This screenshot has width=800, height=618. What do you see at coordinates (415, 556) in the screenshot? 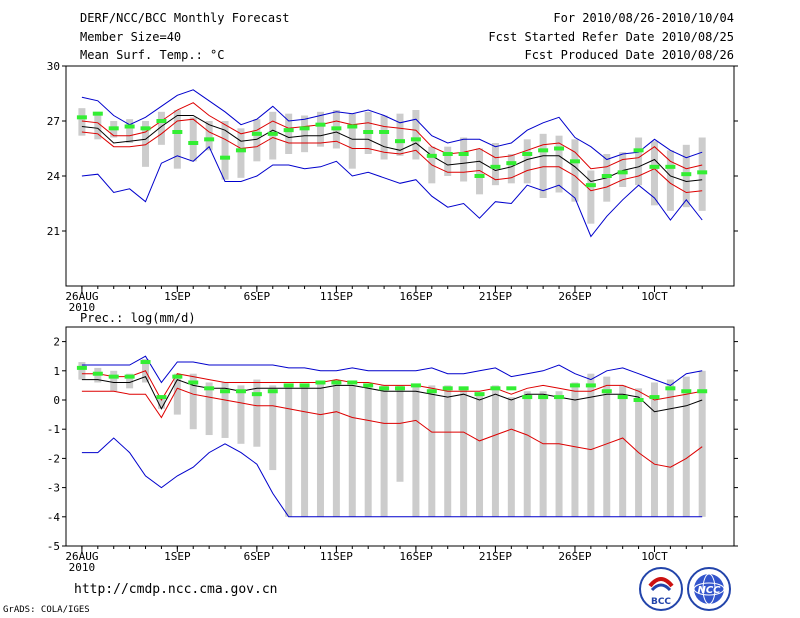
I see `x-tick-label-1-21: 16SEP` at bounding box center [415, 556].